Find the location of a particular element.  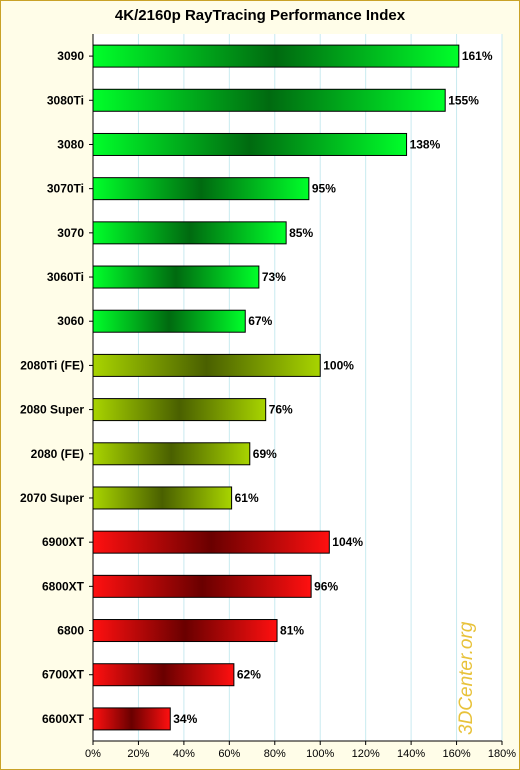

category-label: 3070Ti is located at coordinates (65, 189).